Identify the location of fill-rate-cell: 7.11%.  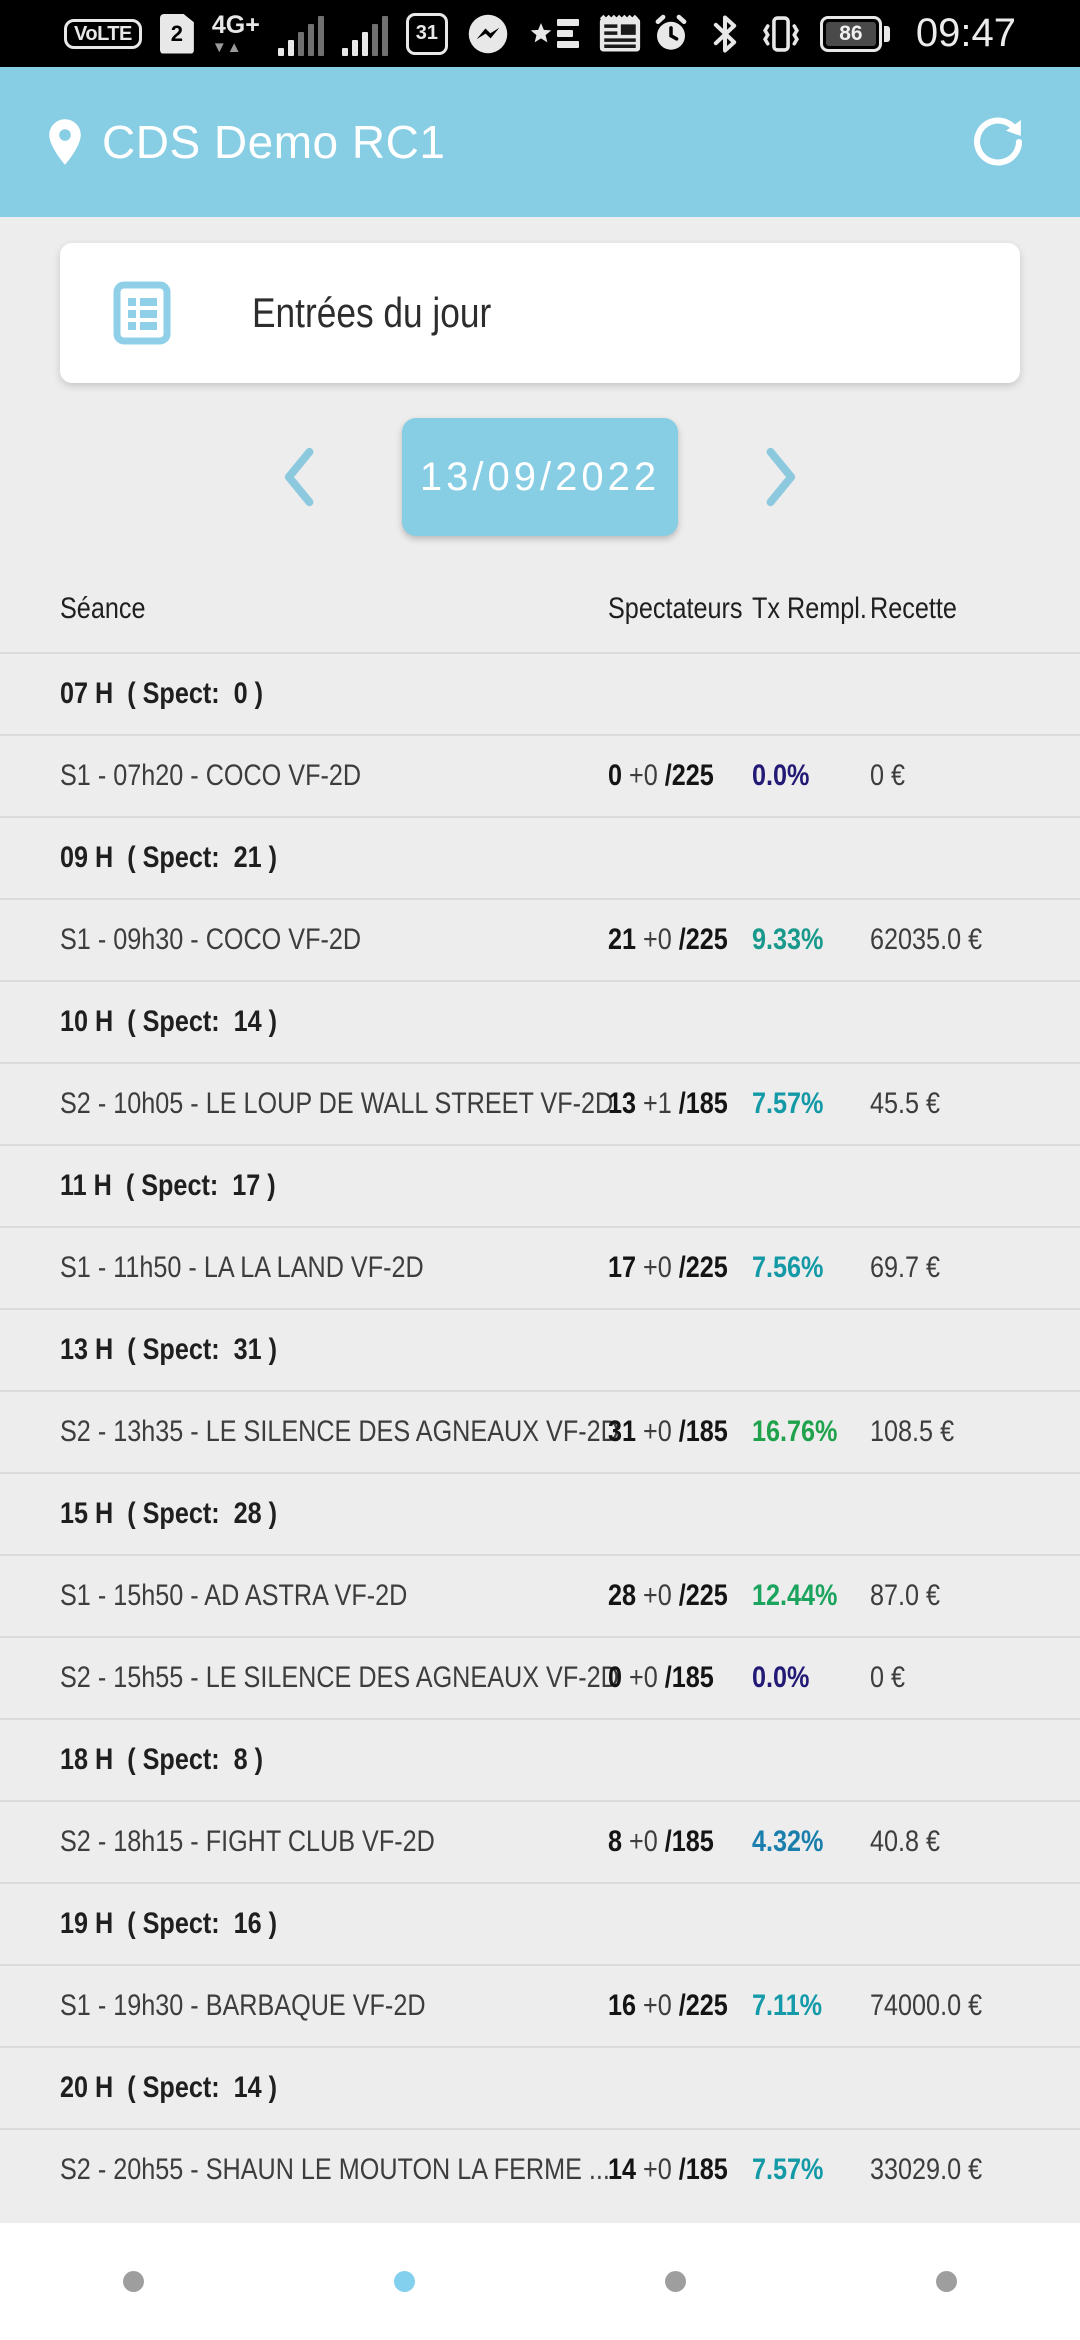
(787, 2005).